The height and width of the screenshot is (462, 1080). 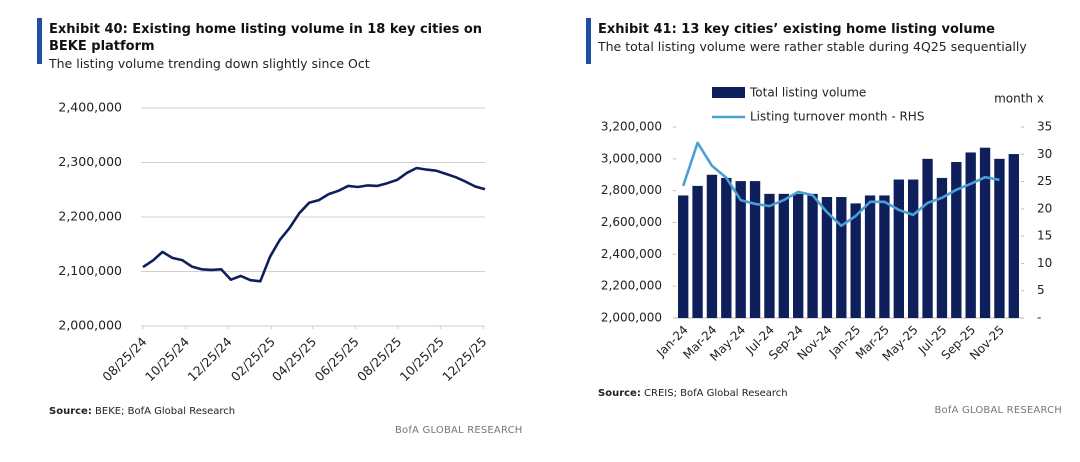 I want to click on y2-tick-label: 5, so click(x=1041, y=290).